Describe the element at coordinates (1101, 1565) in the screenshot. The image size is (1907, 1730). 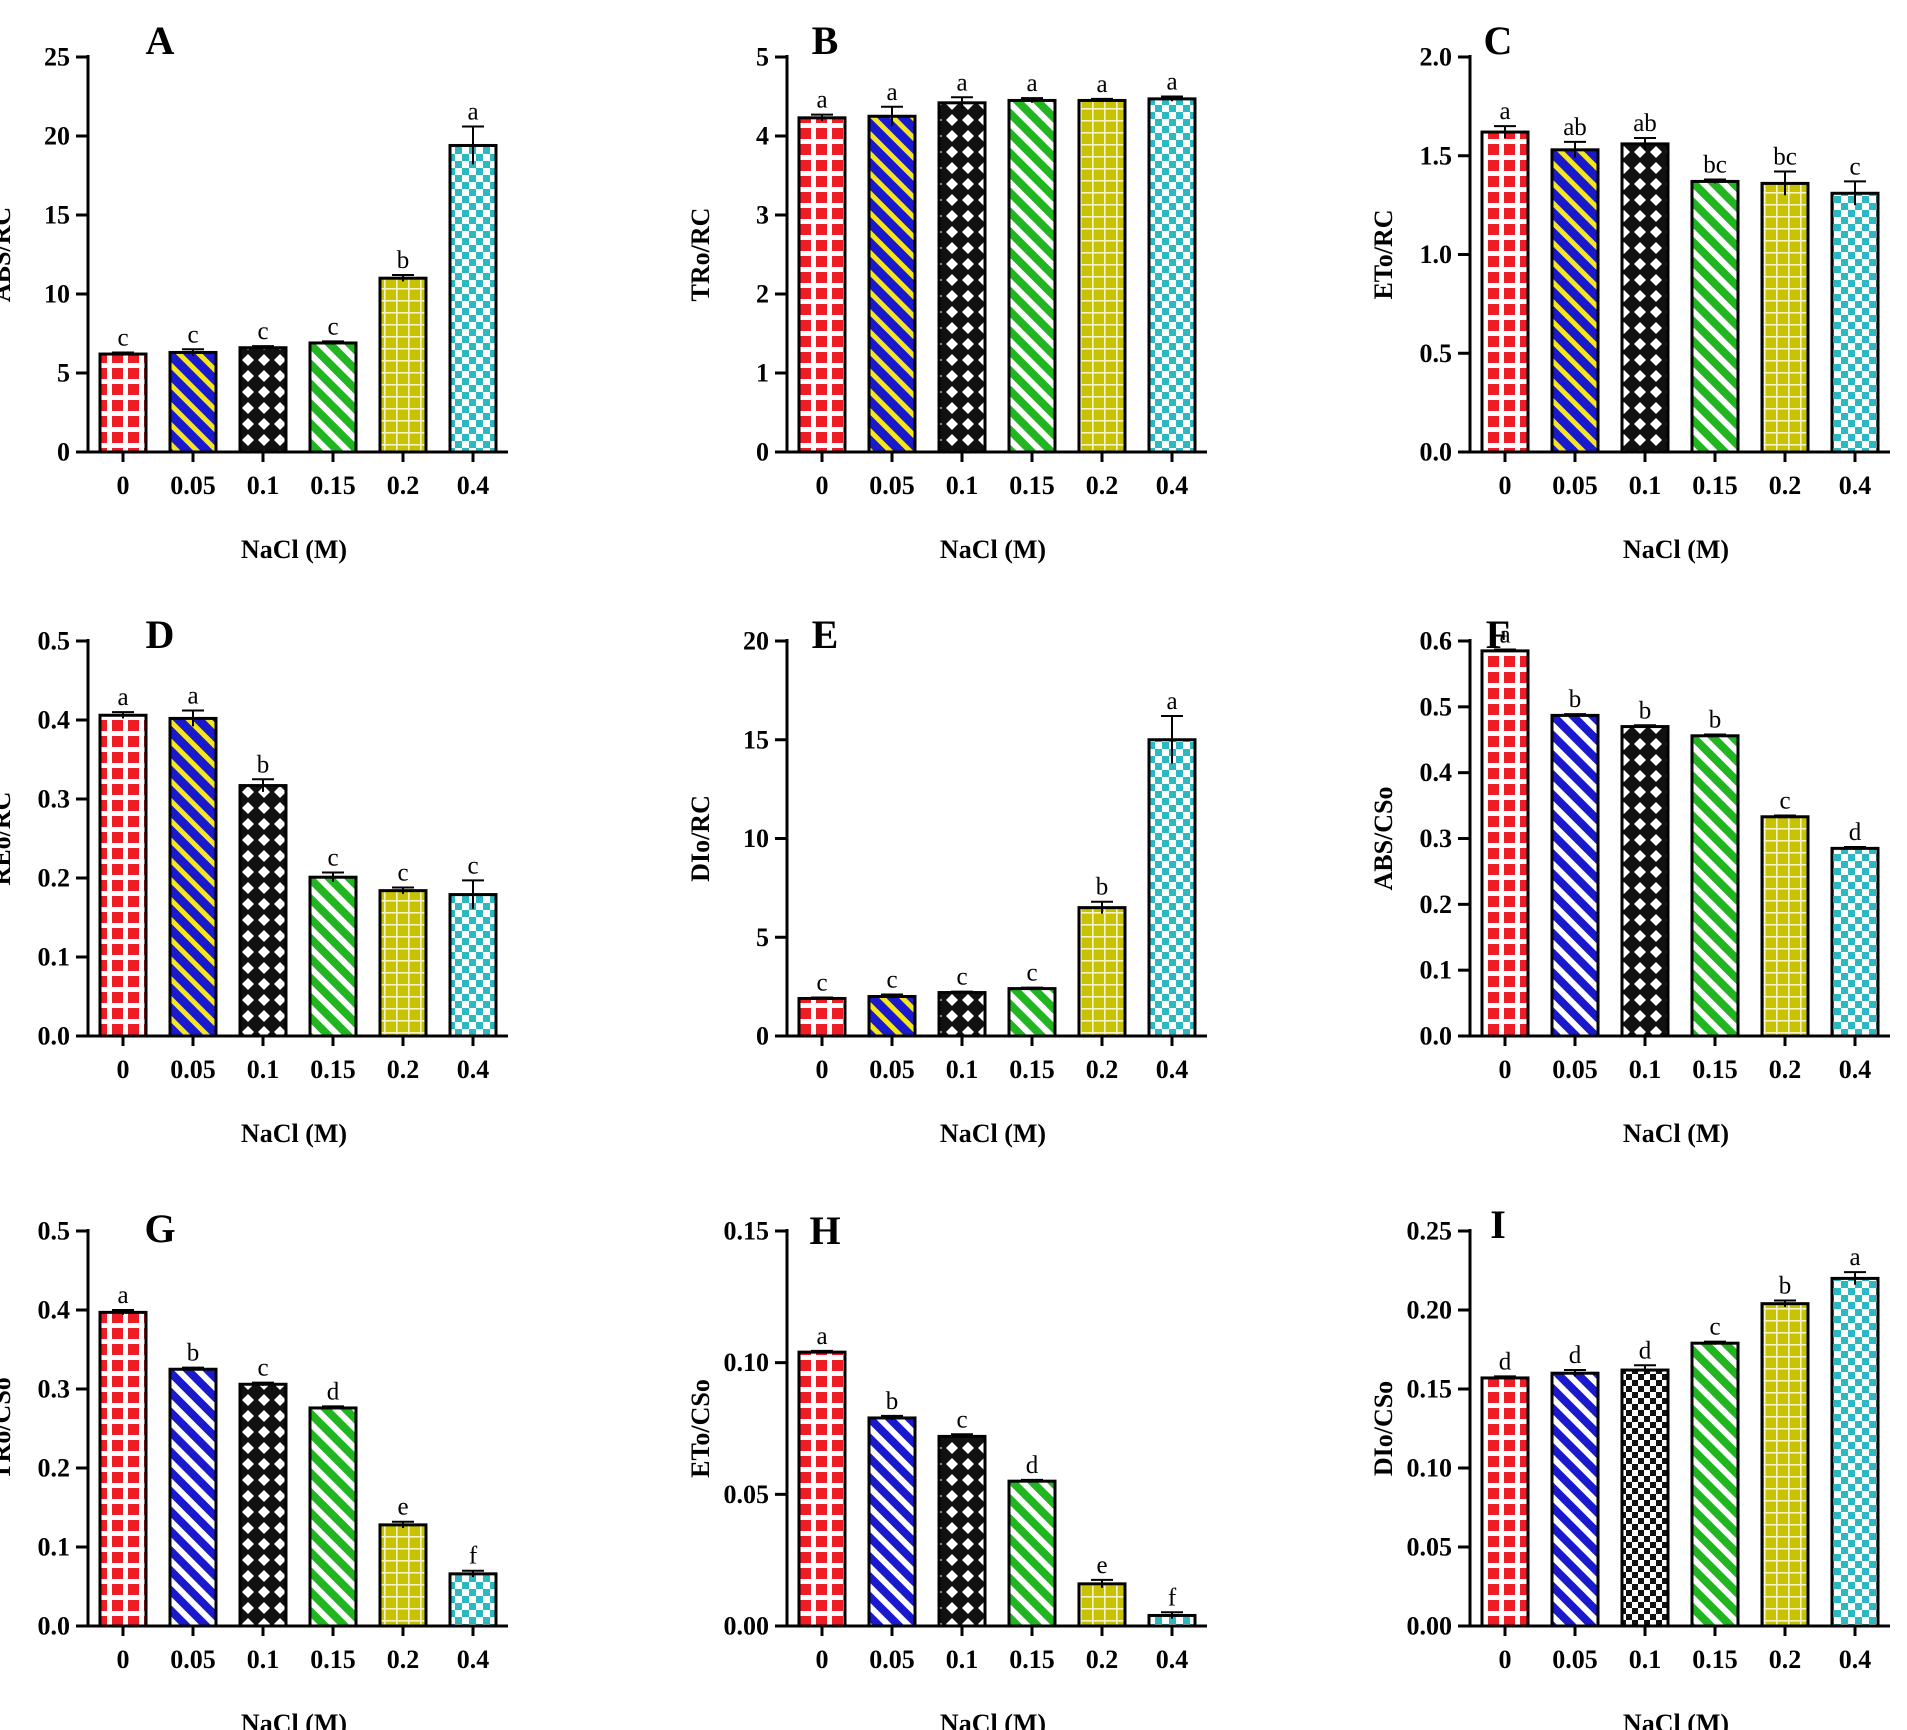
I see `significance-letter: e` at that location.